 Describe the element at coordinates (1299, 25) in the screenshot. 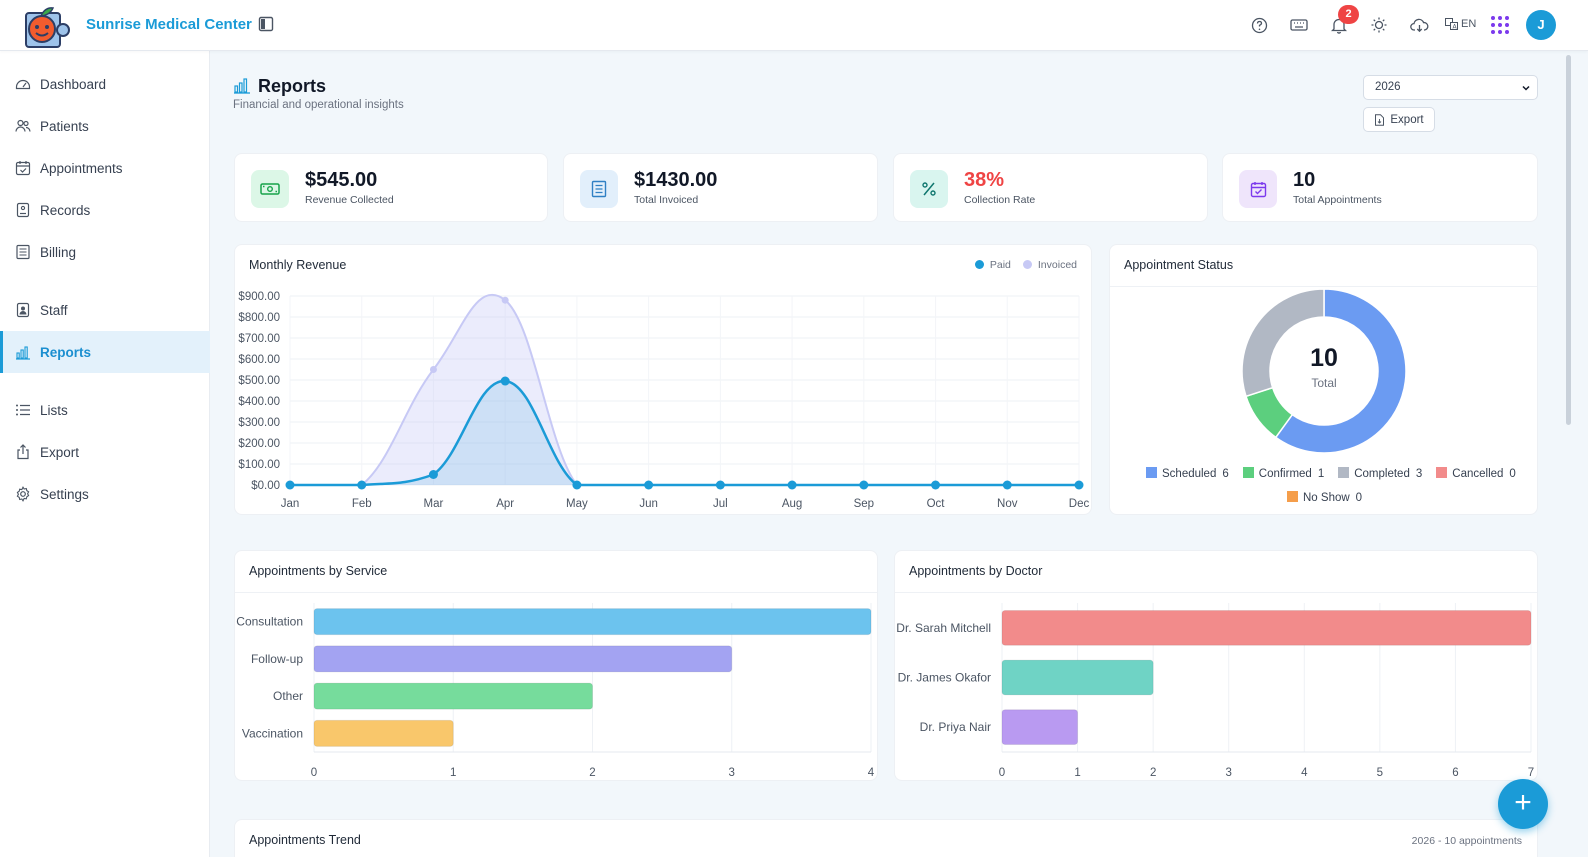

I see `keyboard-icon` at that location.